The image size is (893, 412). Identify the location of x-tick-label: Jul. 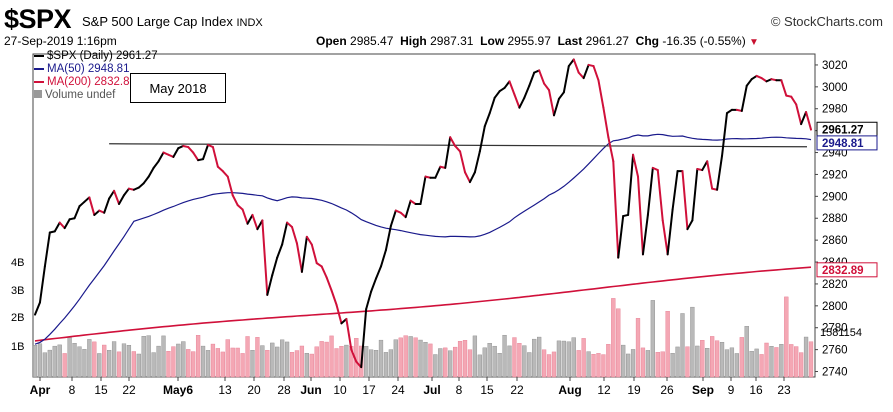
(431, 390).